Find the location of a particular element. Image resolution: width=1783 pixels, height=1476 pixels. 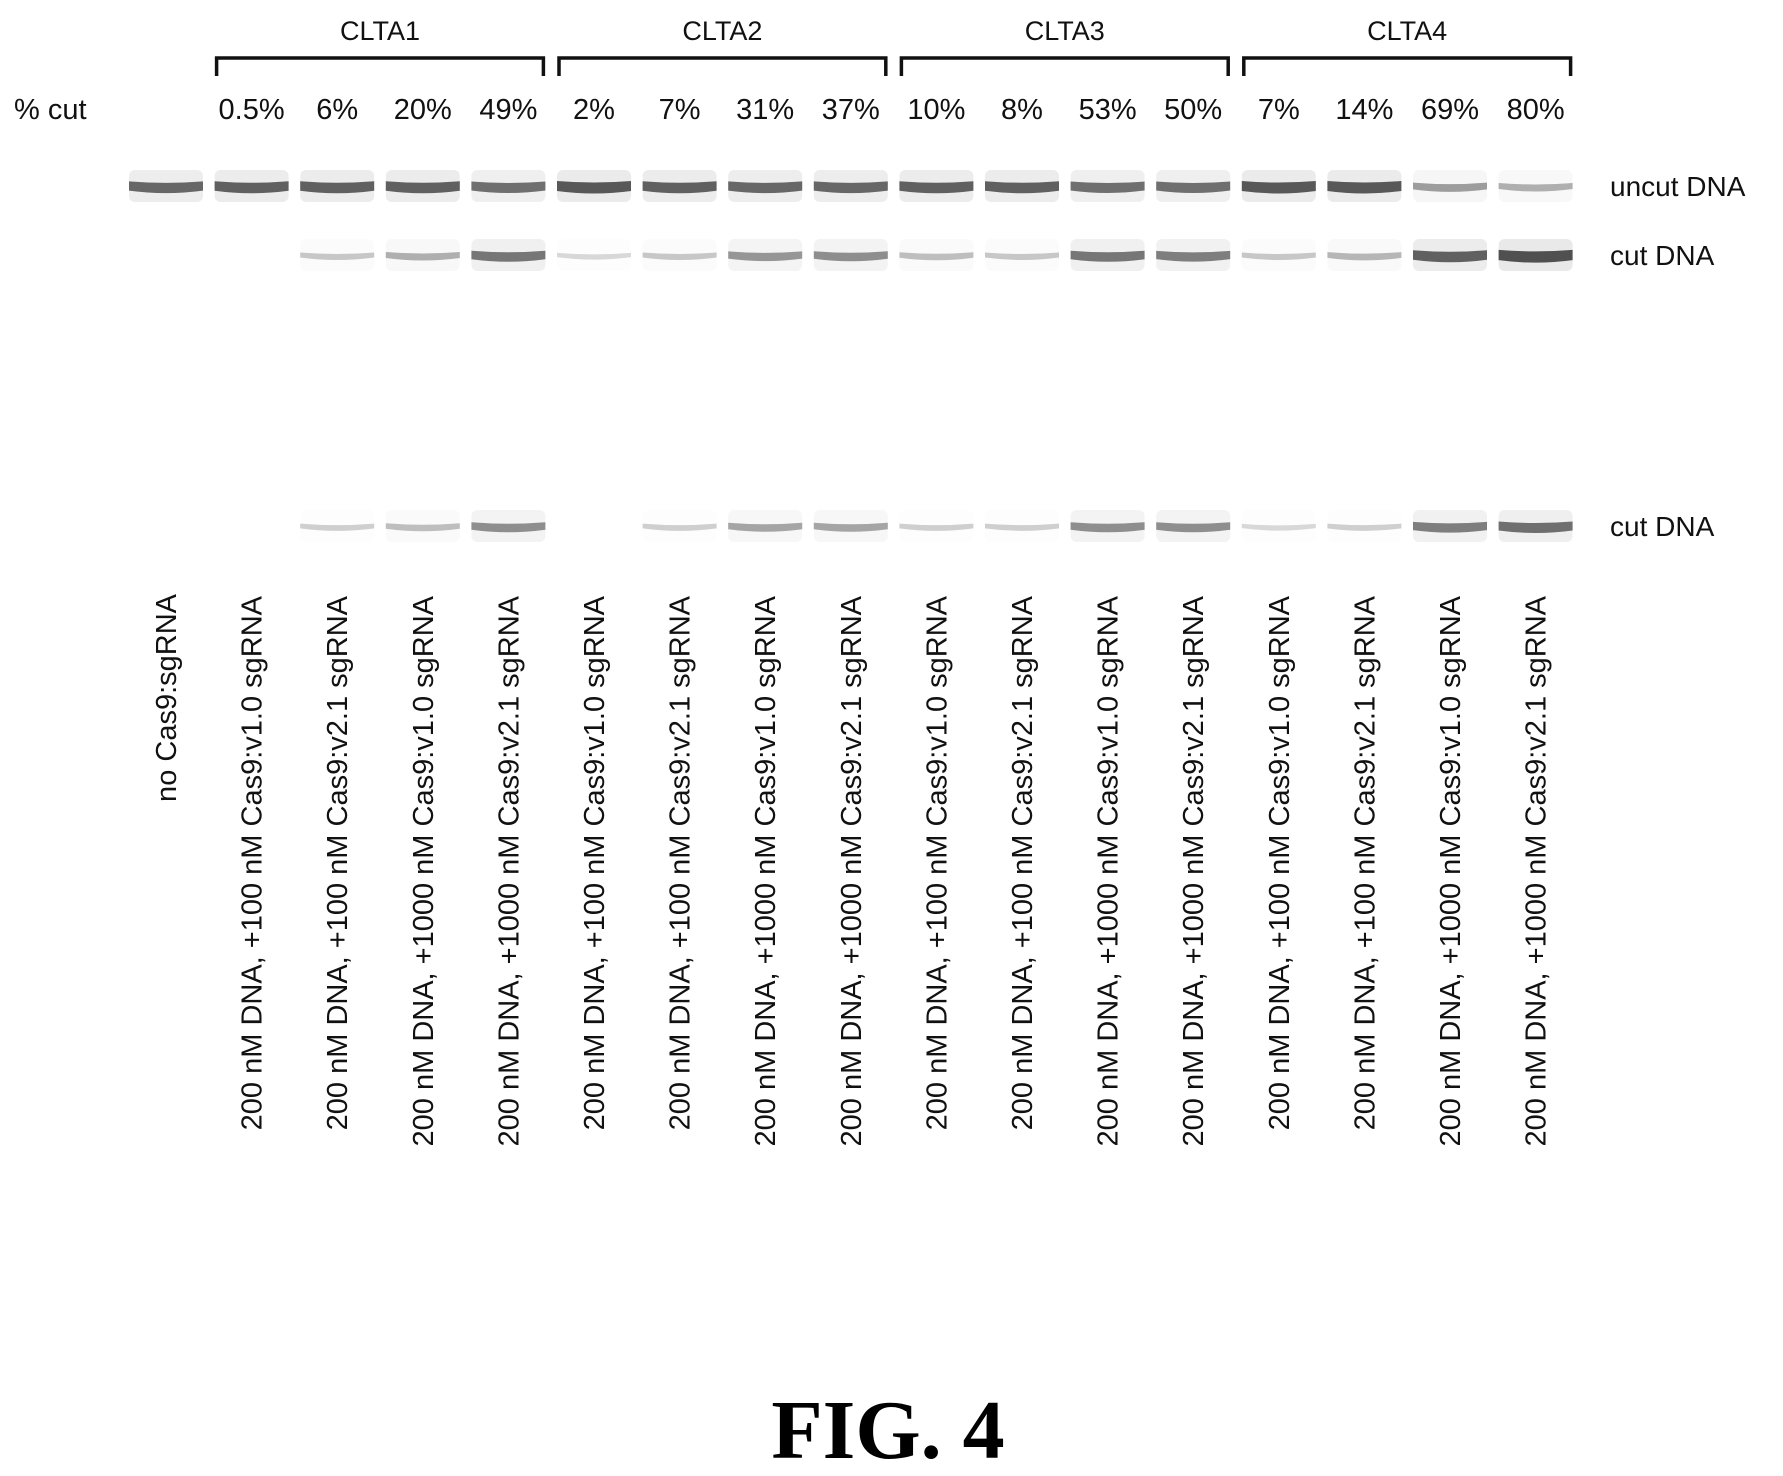

percent-cut-value: 8% is located at coordinates (1022, 110).